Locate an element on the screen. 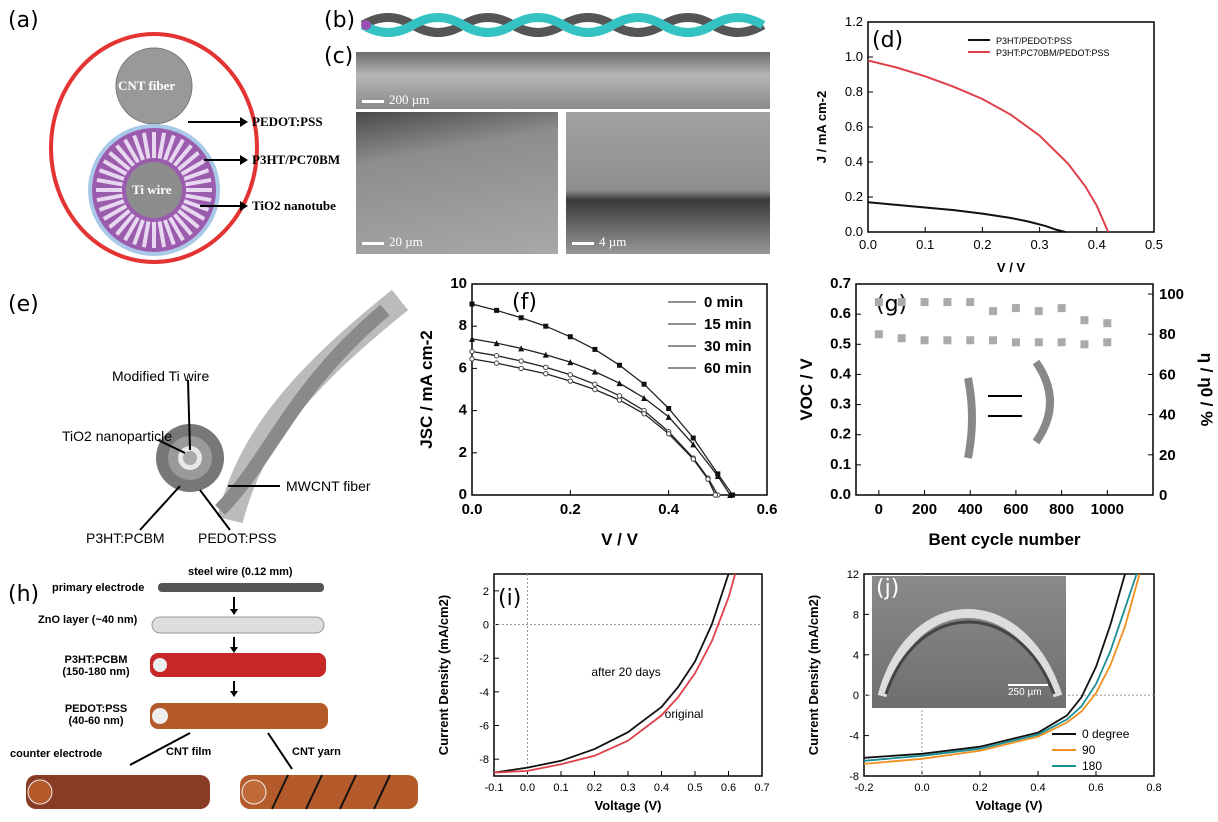 The height and width of the screenshot is (822, 1218). y-tick-label: 0.3 is located at coordinates (840, 404).